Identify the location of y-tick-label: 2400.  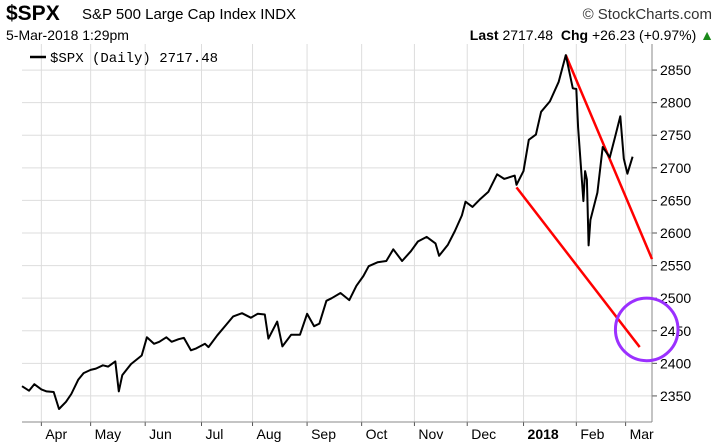
(675, 363).